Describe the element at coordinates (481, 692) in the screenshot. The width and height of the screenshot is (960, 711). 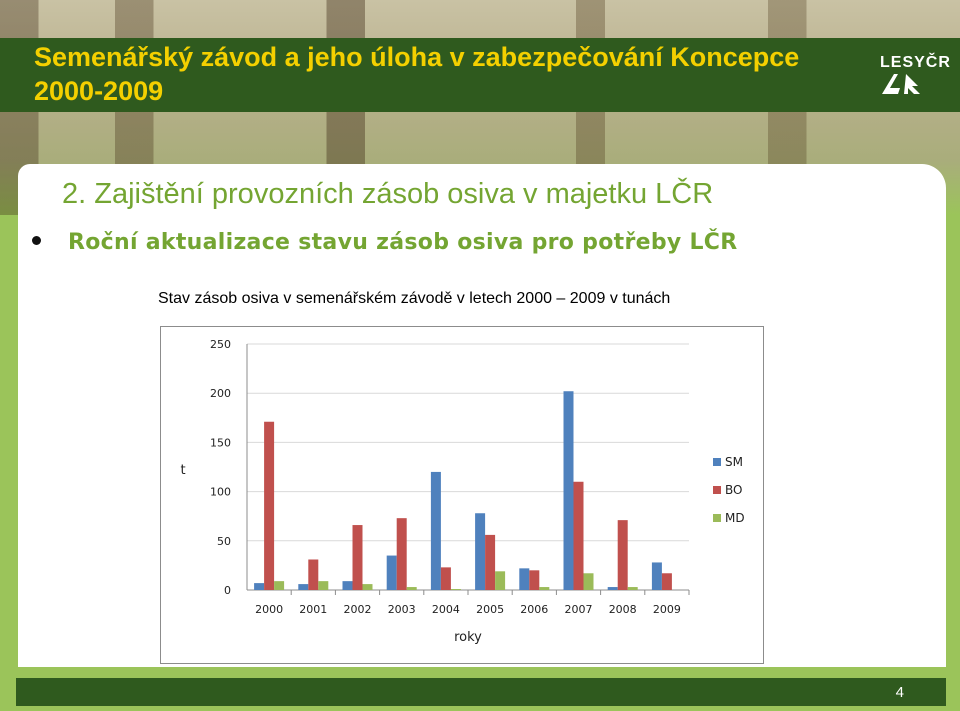
I see `footer-bar` at that location.